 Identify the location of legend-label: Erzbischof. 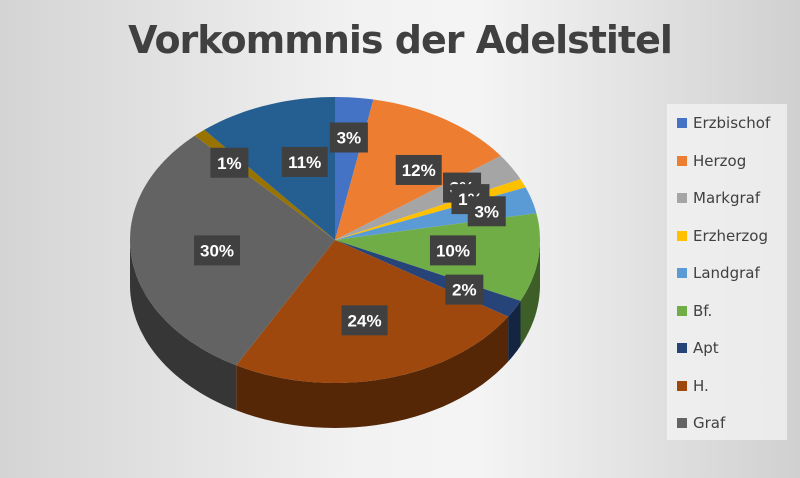
(732, 123).